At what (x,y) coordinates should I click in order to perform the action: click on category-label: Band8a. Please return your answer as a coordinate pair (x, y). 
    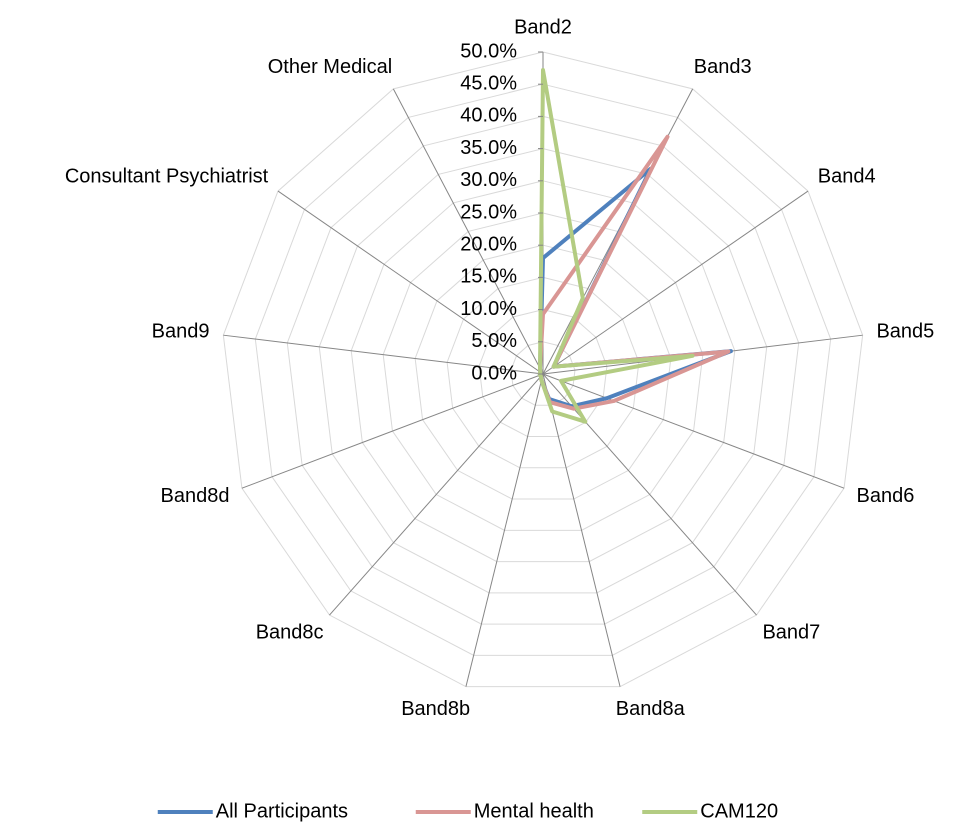
    Looking at the image, I should click on (651, 709).